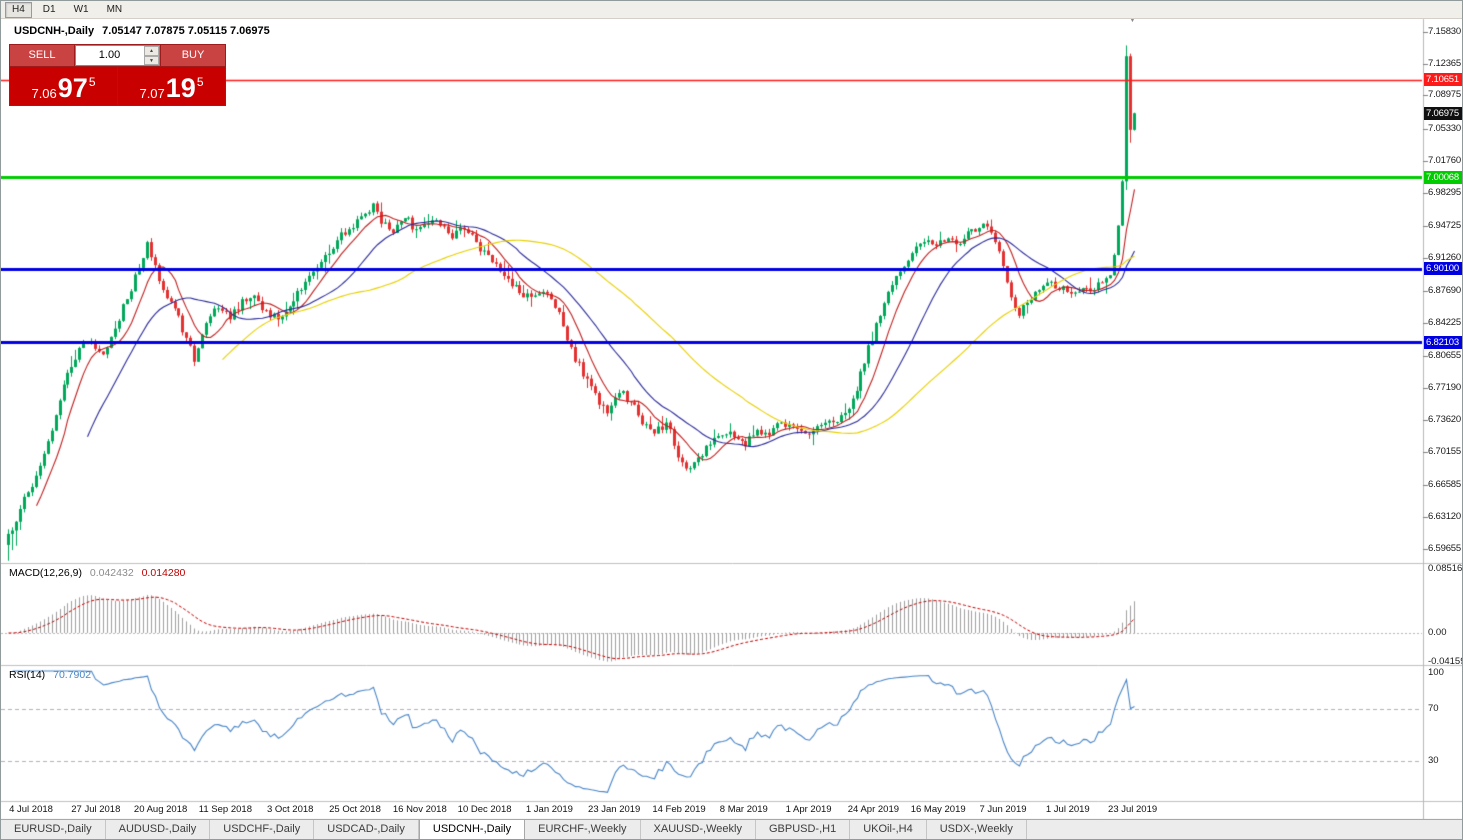  I want to click on x-axis-date-label: 27 Jul 2018, so click(96, 809).